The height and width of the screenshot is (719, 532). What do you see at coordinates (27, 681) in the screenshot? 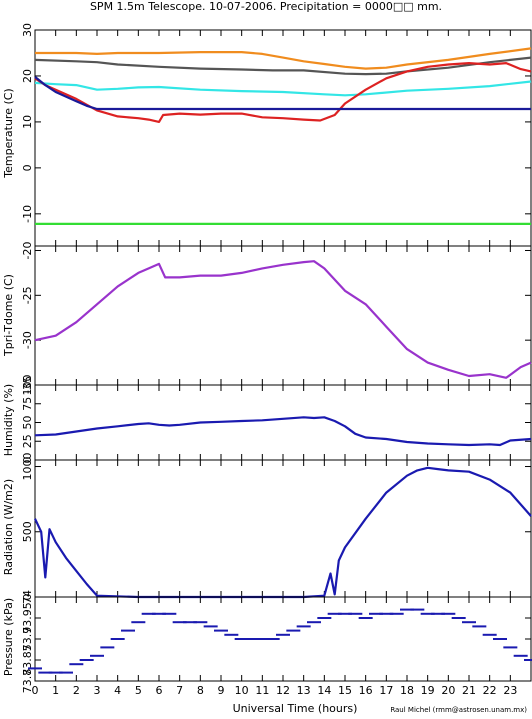
I see `y-tick-label: 73.8` at bounding box center [27, 681].